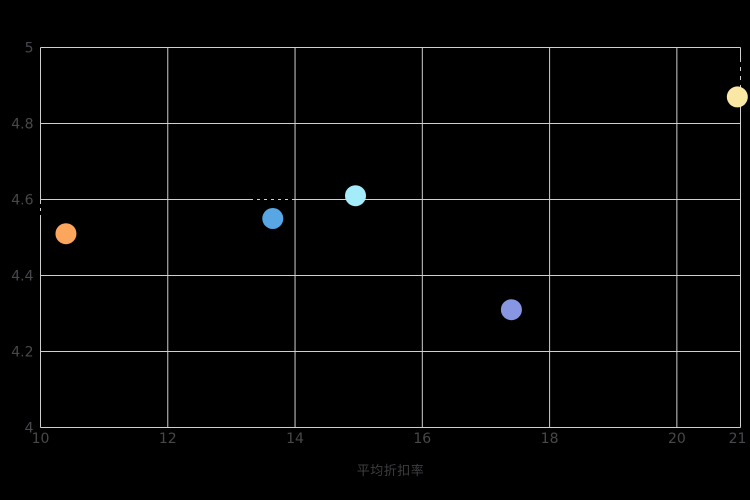 This screenshot has height=500, width=750. What do you see at coordinates (22, 201) in the screenshot?
I see `y-tick-label: 4.6` at bounding box center [22, 201].